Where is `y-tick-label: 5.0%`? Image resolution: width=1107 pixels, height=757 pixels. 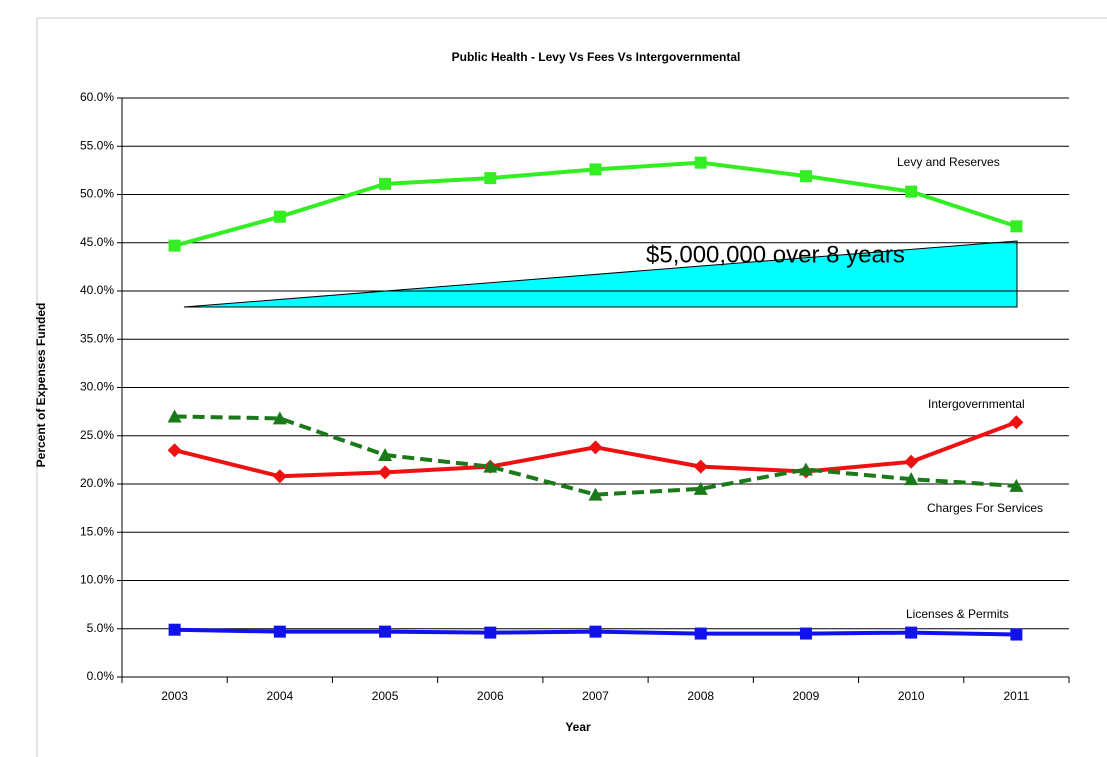
y-tick-label: 5.0% is located at coordinates (101, 628).